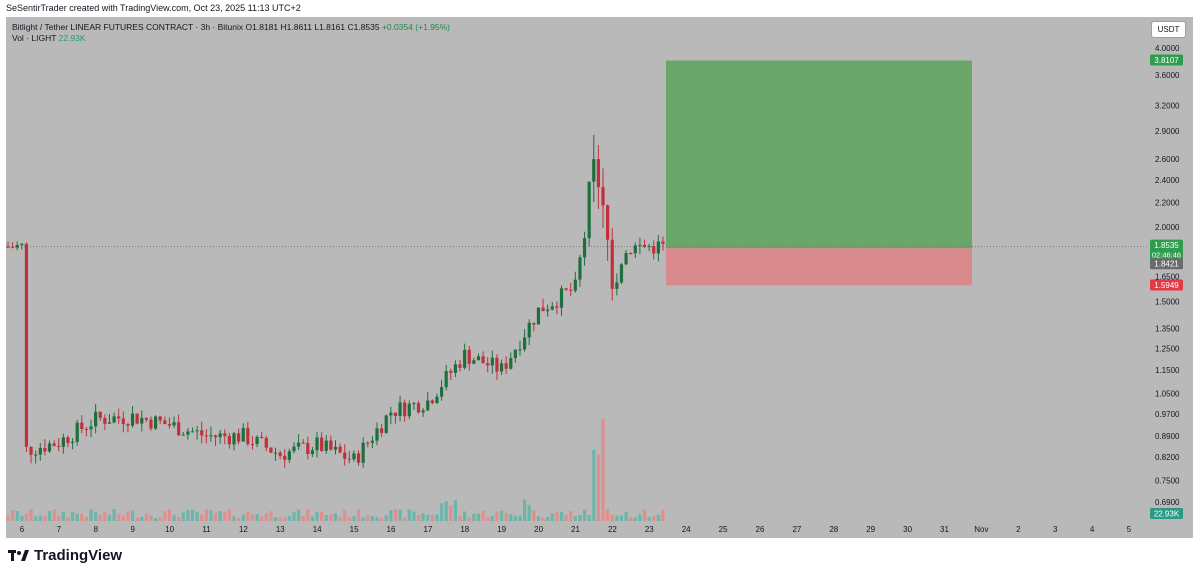 The width and height of the screenshot is (1199, 577). Describe the element at coordinates (819, 154) in the screenshot. I see `target-zone` at that location.